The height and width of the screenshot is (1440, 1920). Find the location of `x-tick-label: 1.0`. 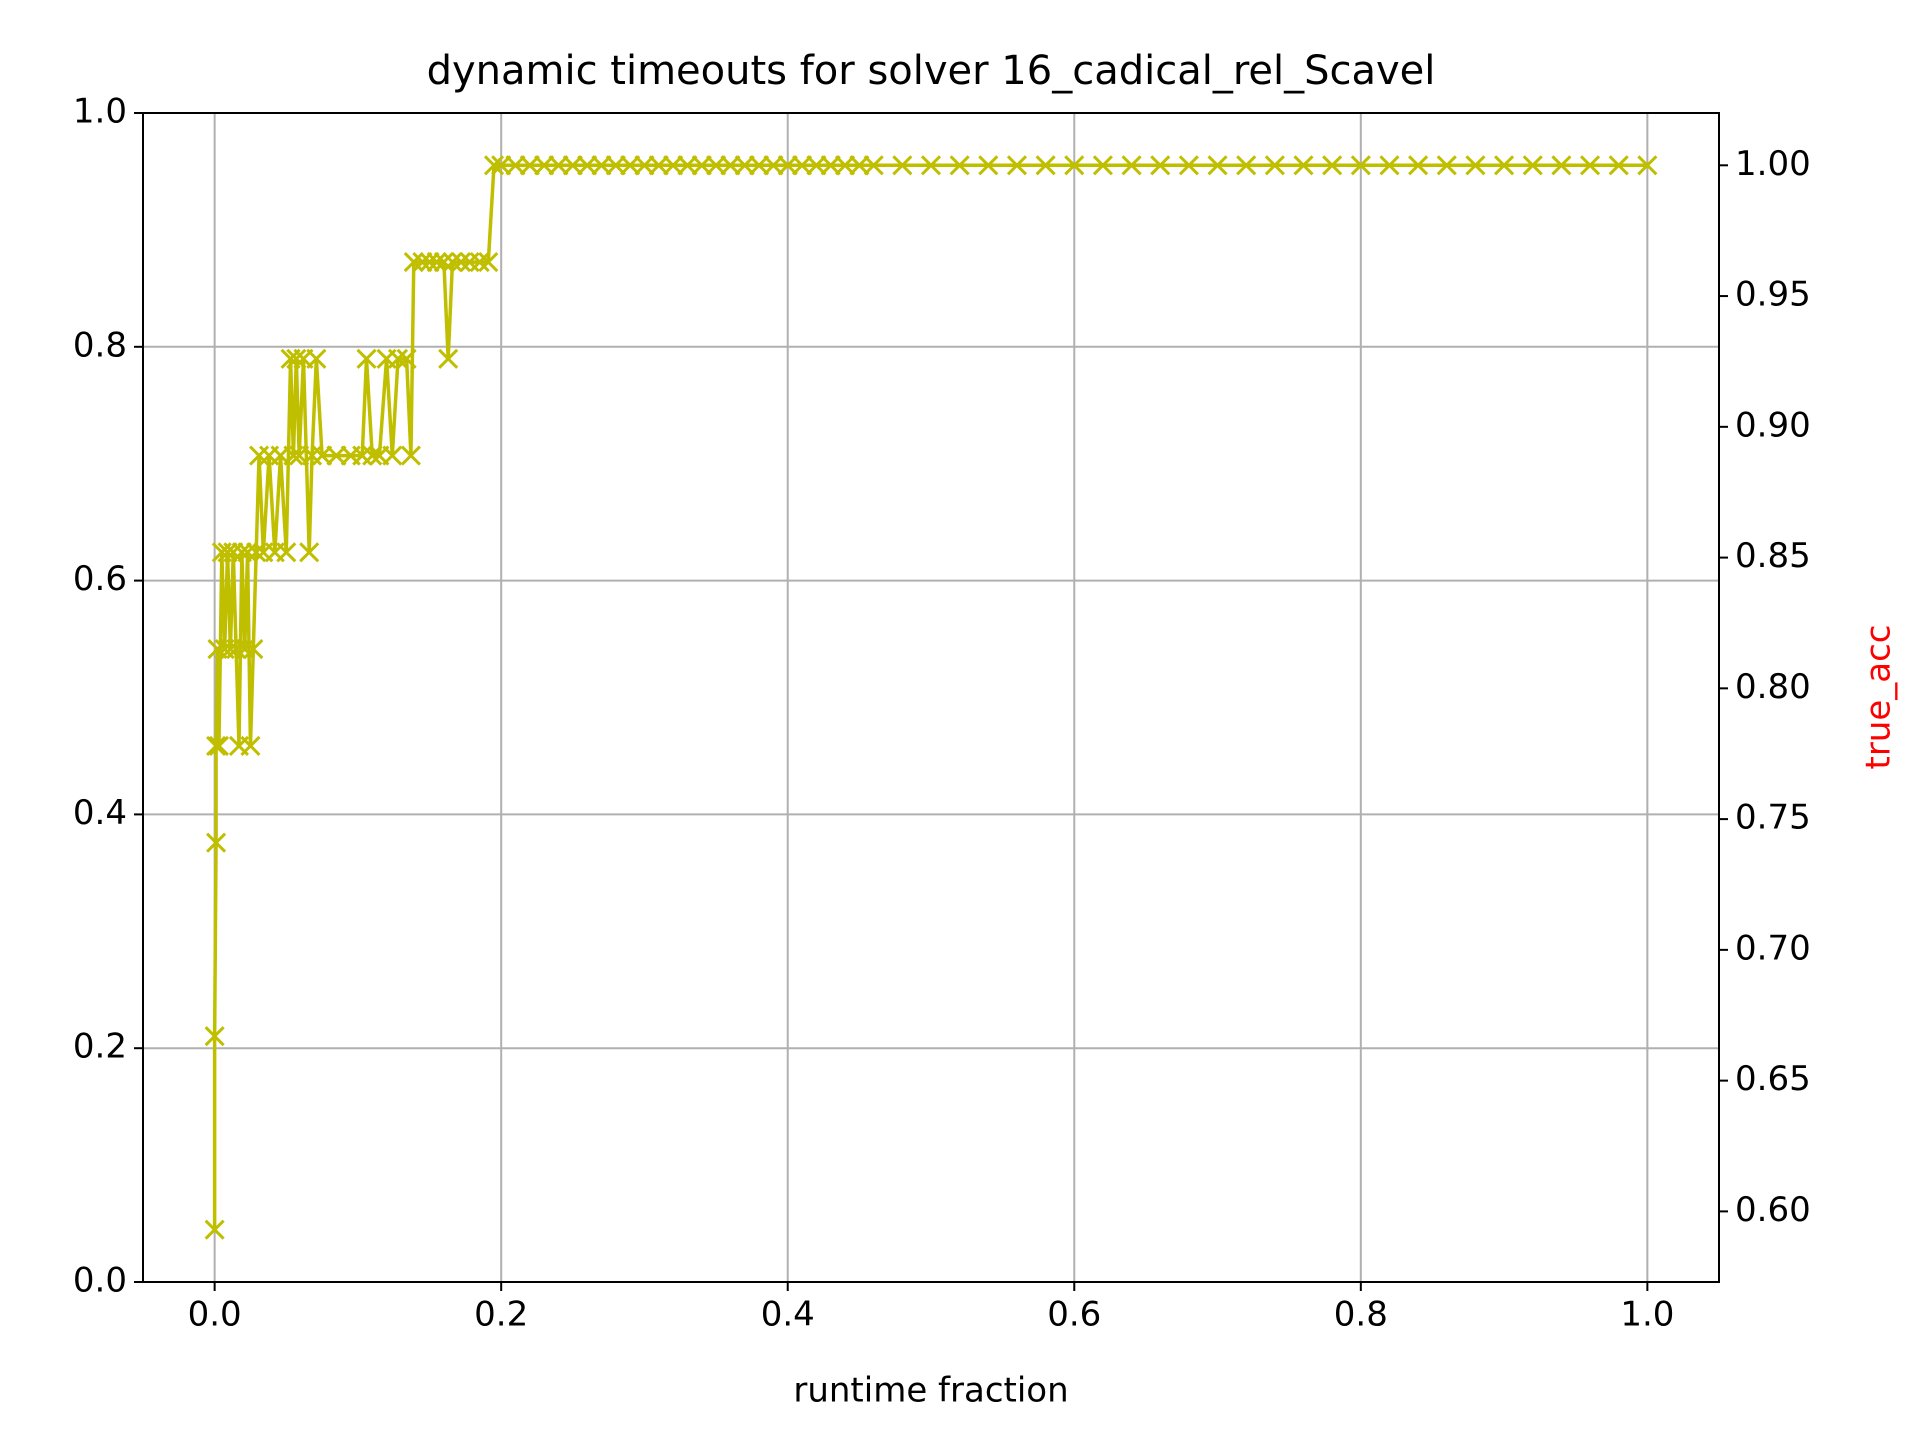

x-tick-label: 1.0 is located at coordinates (1647, 1315).